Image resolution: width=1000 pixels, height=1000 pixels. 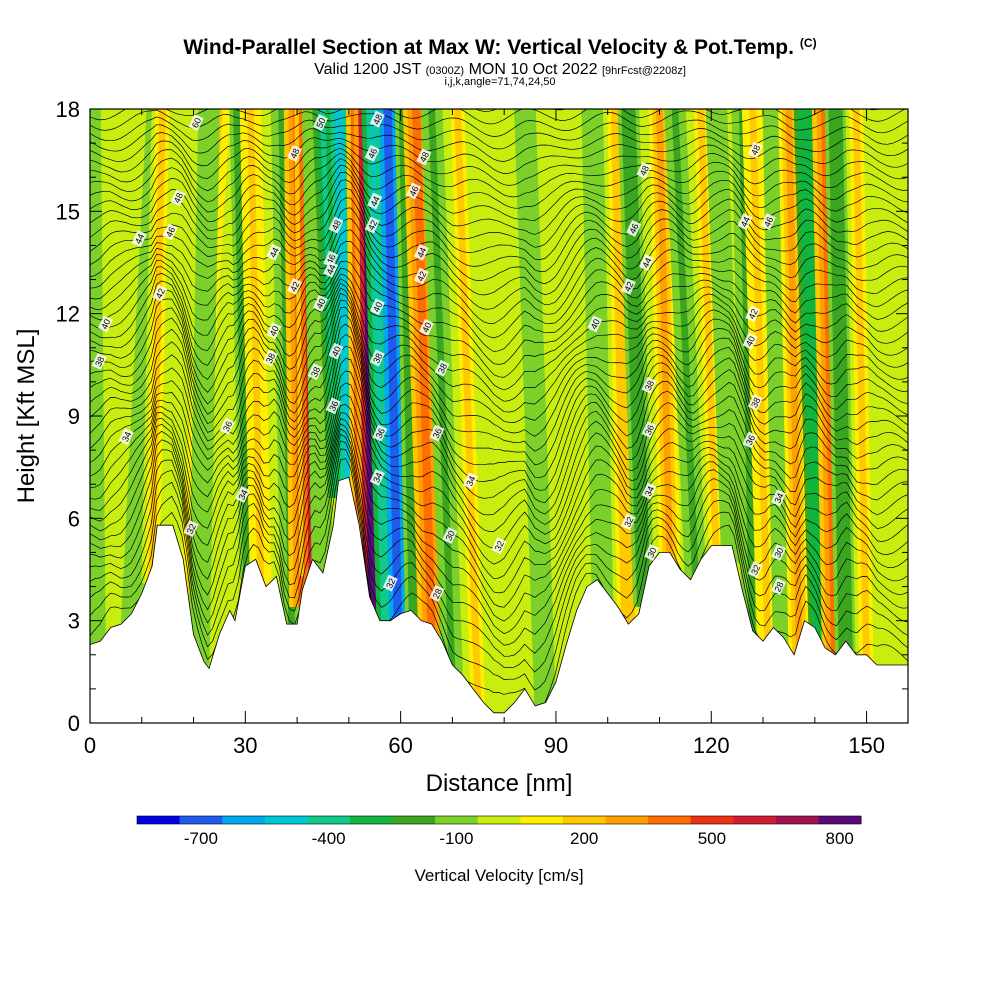 What do you see at coordinates (633, 228) in the screenshot?
I see `svg-text: 46` at bounding box center [633, 228].